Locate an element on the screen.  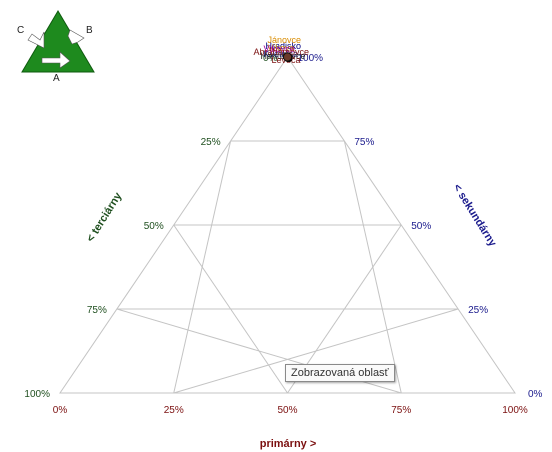
logo-arrow-c is located at coordinates (36, 40).